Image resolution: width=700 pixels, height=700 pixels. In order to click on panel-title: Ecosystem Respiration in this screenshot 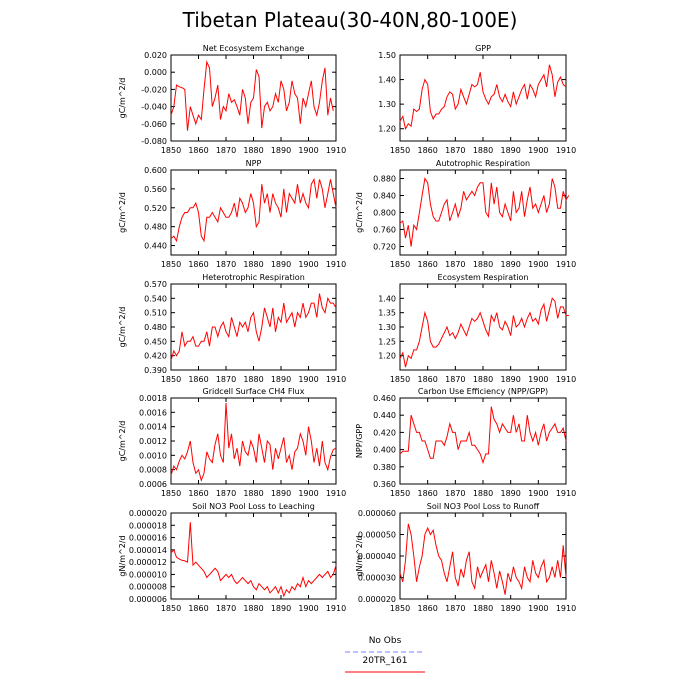, I will do `click(483, 277)`.